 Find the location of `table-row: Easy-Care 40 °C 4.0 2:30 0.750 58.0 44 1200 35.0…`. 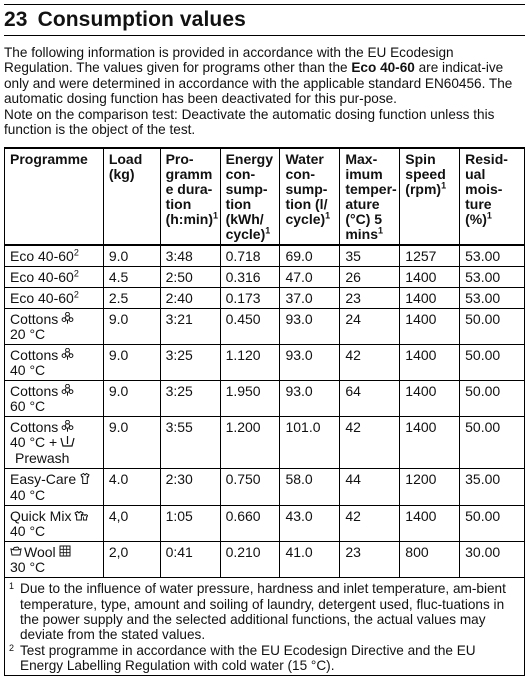

table-row: Easy-Care 40 °C 4.0 2:30 0.750 58.0 44 1200 35.0… is located at coordinates (264, 487).